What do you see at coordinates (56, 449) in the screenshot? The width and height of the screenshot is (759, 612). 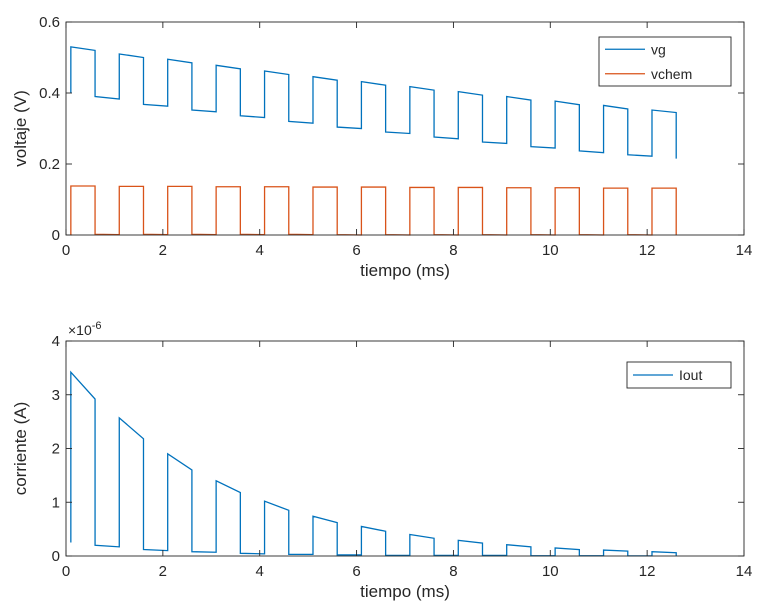 I see `y-tick-label: 2` at bounding box center [56, 449].